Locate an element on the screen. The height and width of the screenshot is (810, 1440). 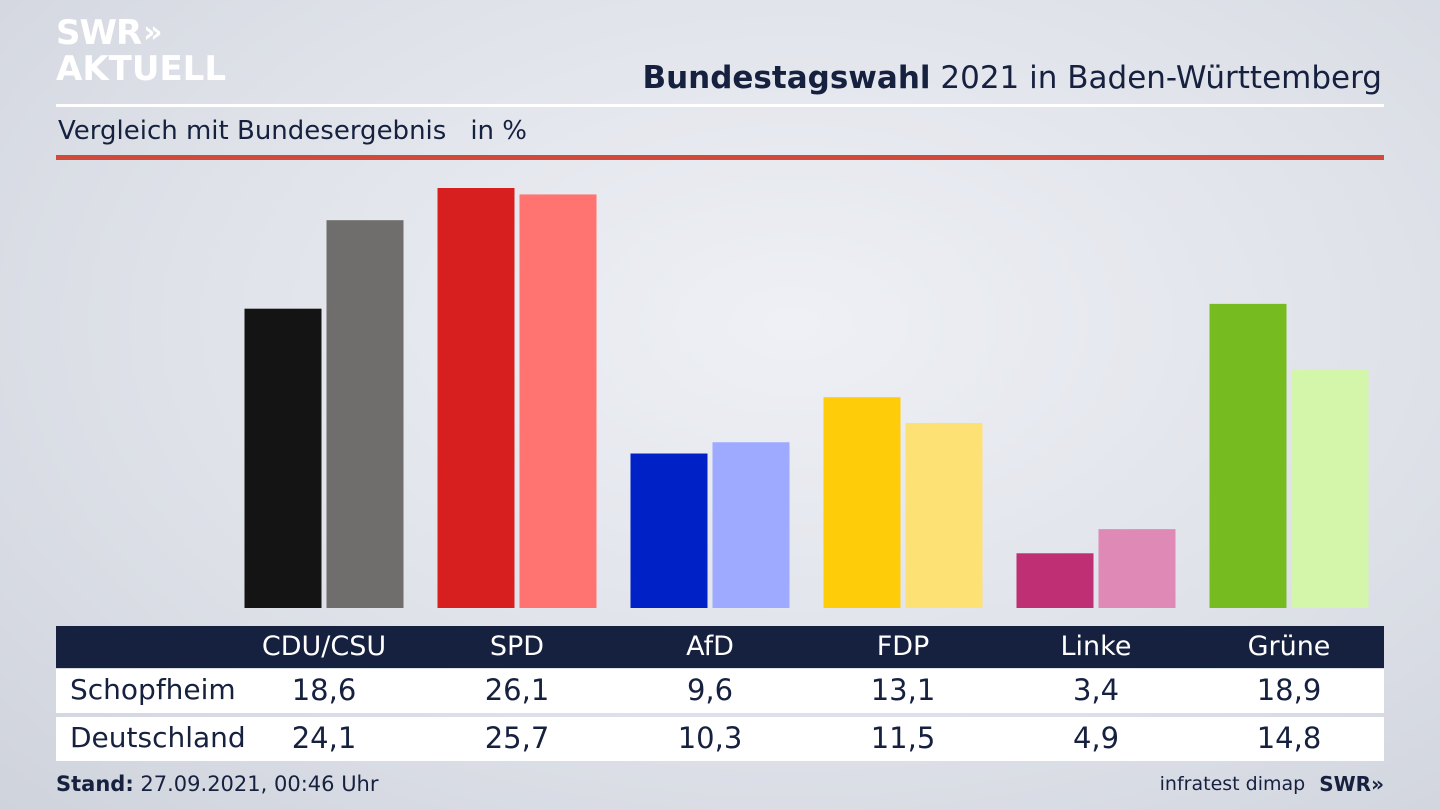
party-header-row: CDU/CSU SPD AfD FDP Linke Grüne is located at coordinates (720, 647).